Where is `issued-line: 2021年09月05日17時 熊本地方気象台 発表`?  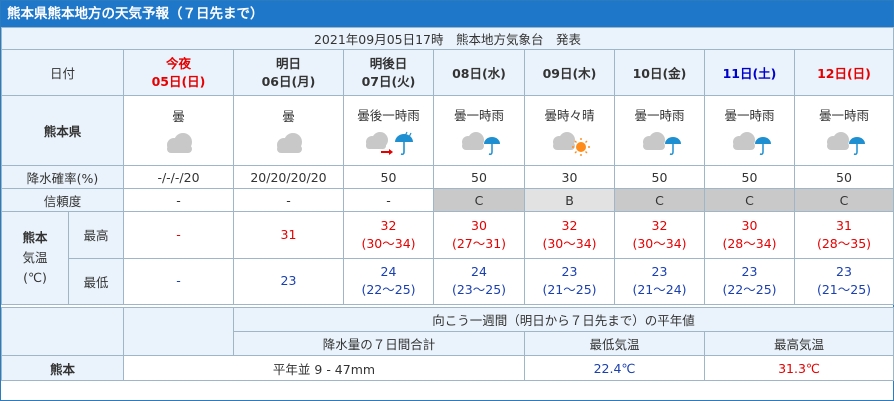 issued-line: 2021年09月05日17時 熊本地方気象台 発表 is located at coordinates (447, 38).